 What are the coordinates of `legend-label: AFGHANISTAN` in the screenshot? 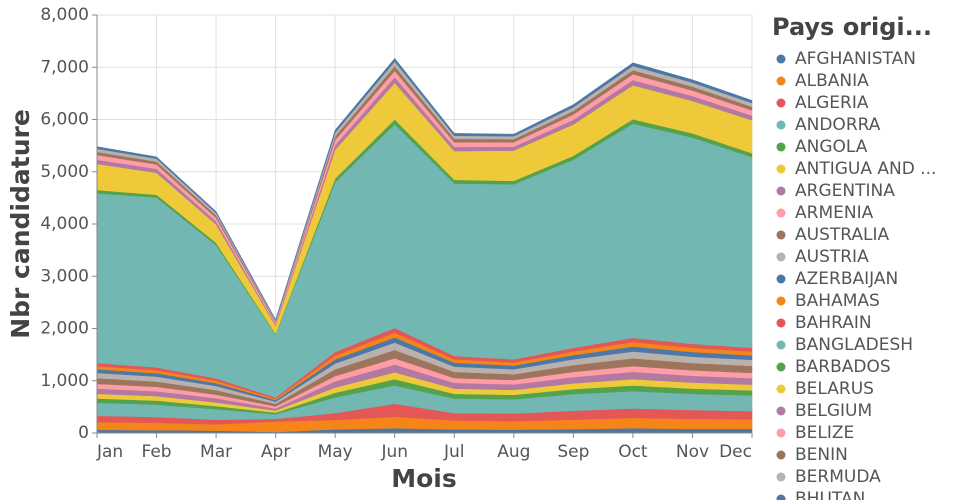 It's located at (855, 59).